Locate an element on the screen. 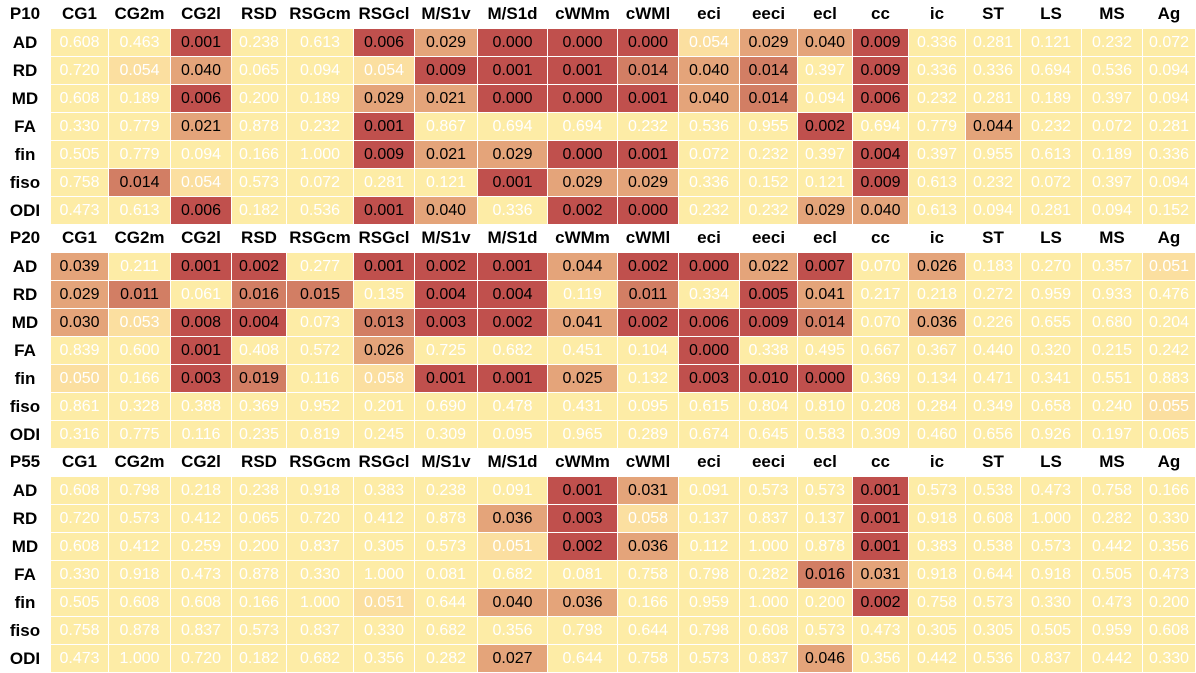 The height and width of the screenshot is (673, 1196). column-header: eeci is located at coordinates (768, 13).